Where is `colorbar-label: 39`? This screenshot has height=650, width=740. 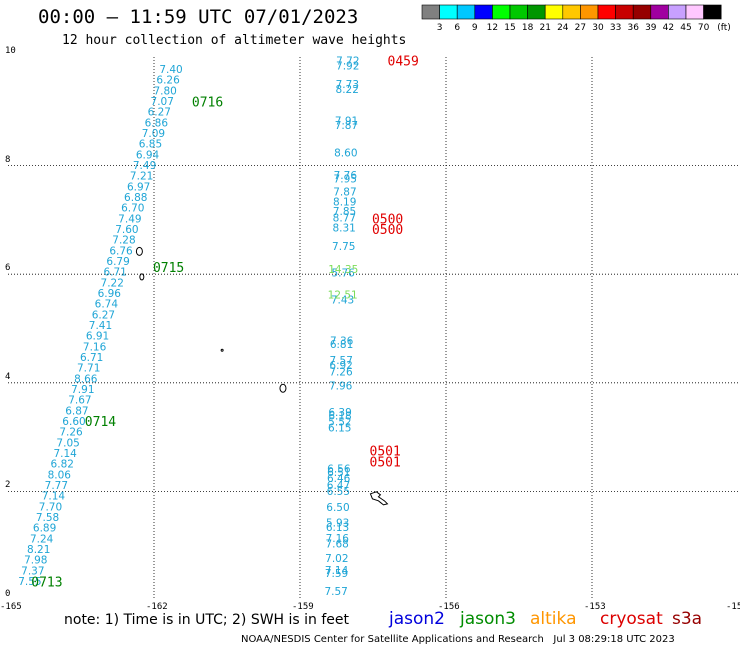
colorbar-label: 39 is located at coordinates (651, 28).